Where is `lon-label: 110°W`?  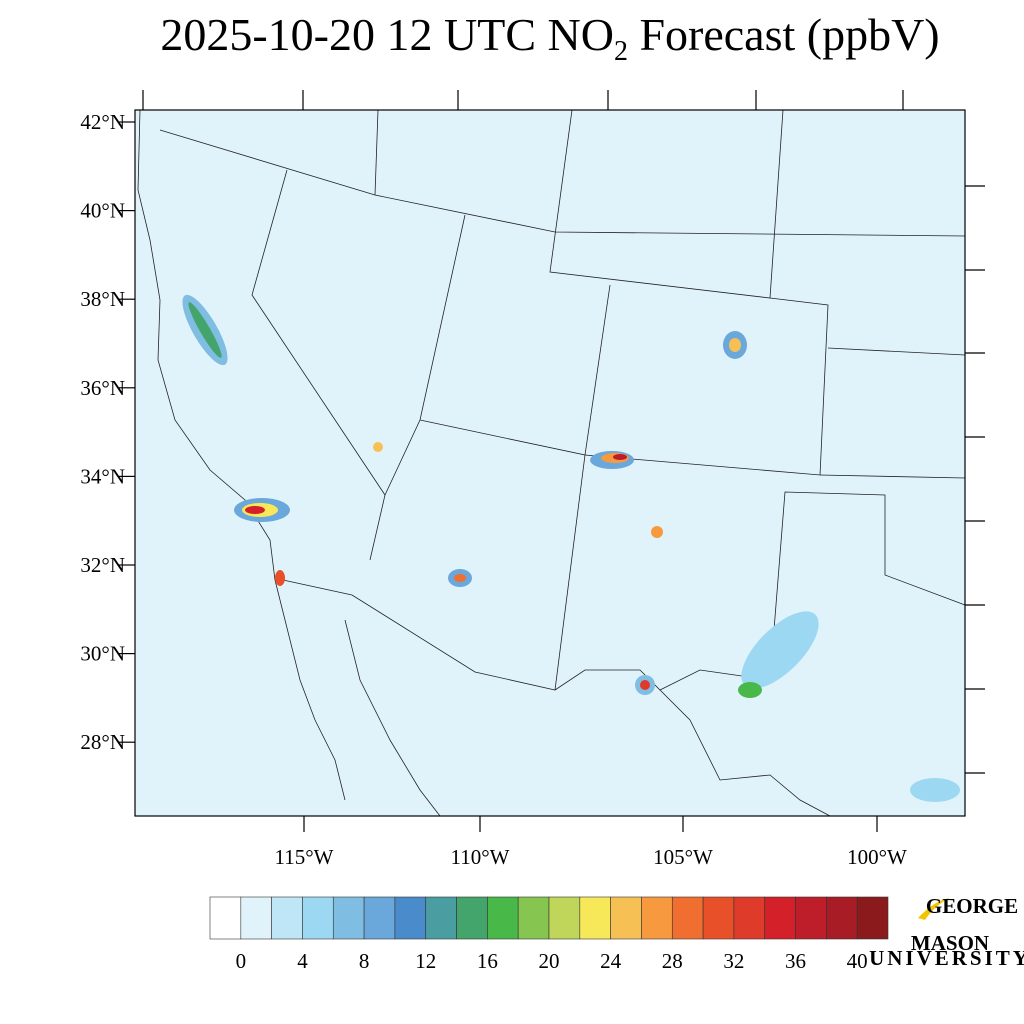
lon-label: 110°W is located at coordinates (480, 857).